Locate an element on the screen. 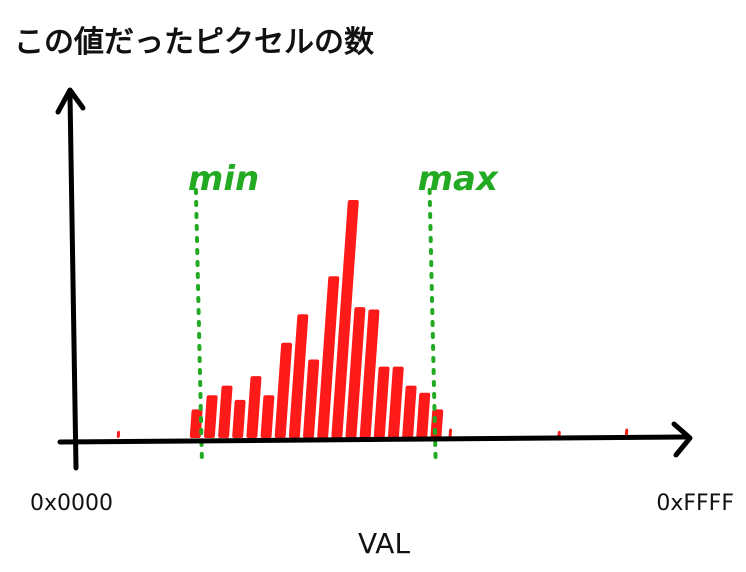 The width and height of the screenshot is (746, 572). x-axis-line is located at coordinates (373, 439).